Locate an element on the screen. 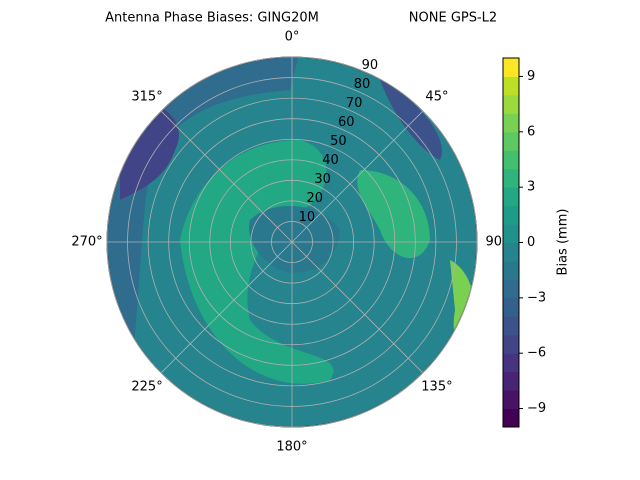 This screenshot has width=640, height=480. colorbar-tick-label: −3 is located at coordinates (536, 297).